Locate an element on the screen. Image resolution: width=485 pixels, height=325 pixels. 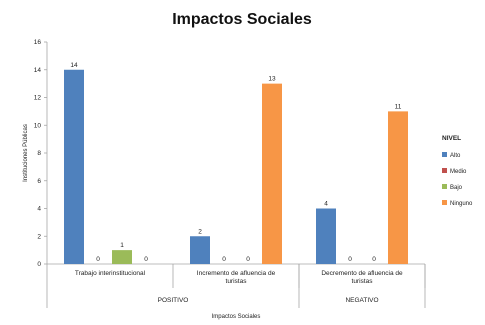
x-category-label-line: Decremento de afluencia de is located at coordinates (362, 273).